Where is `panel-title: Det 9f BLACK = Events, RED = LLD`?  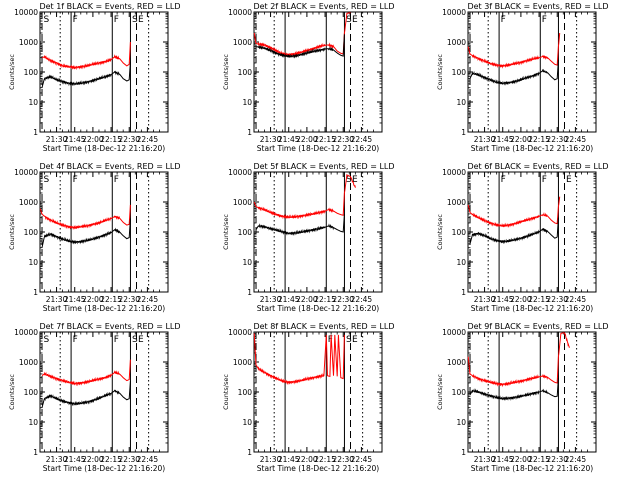
panel-title: Det 9f BLACK = Events, RED = LLD is located at coordinates (537, 326).